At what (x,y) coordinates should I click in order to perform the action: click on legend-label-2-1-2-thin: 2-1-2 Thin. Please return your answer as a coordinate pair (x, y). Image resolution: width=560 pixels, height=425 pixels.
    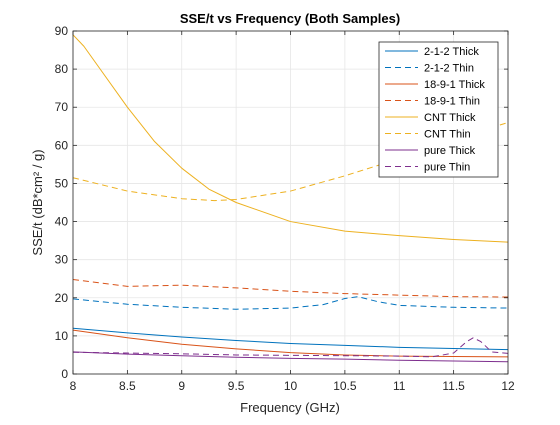
    Looking at the image, I should click on (449, 69).